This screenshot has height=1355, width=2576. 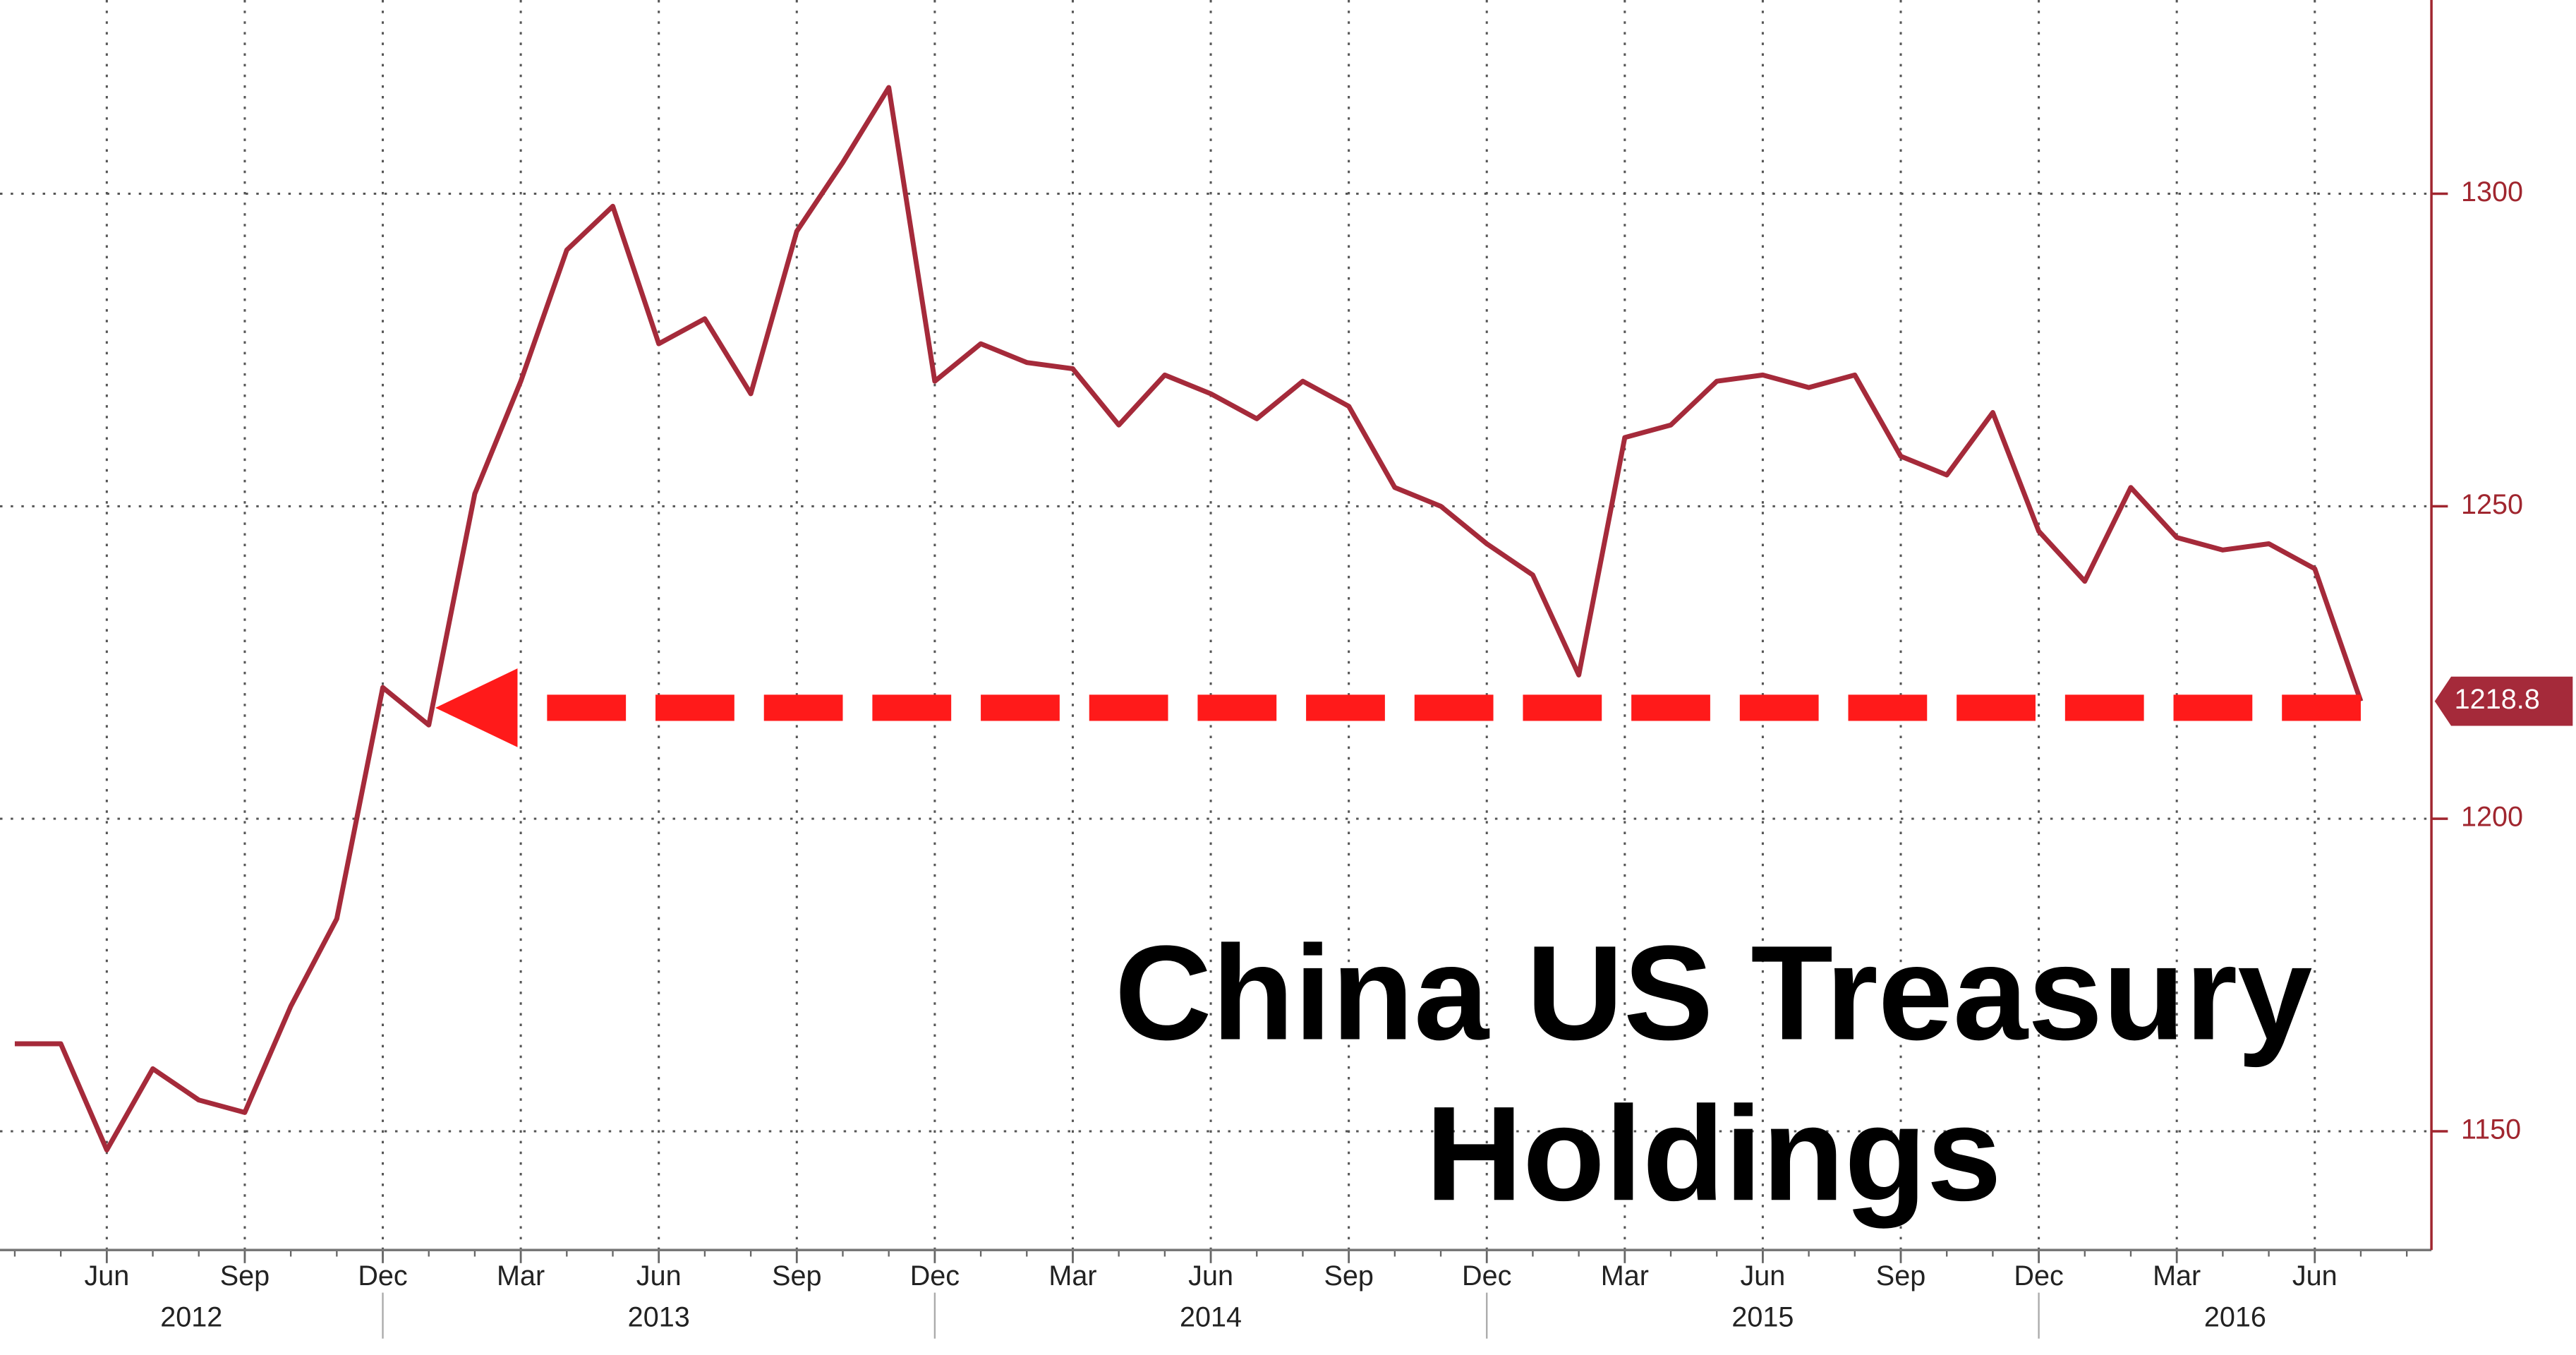 What do you see at coordinates (477, 707) in the screenshot?
I see `arrow-head` at bounding box center [477, 707].